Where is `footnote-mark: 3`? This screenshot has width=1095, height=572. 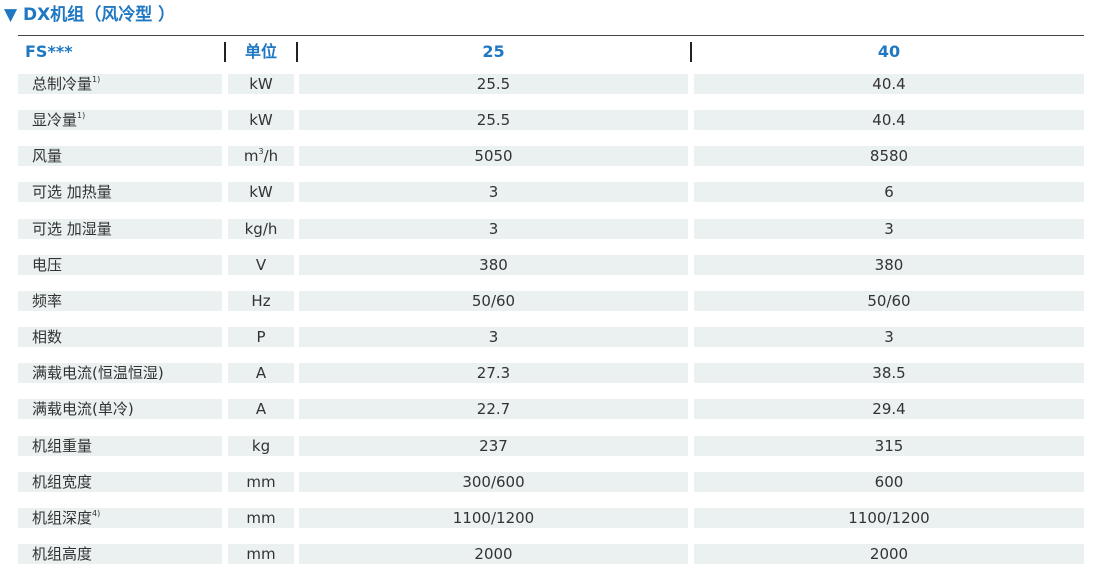 footnote-mark: 3 is located at coordinates (261, 152).